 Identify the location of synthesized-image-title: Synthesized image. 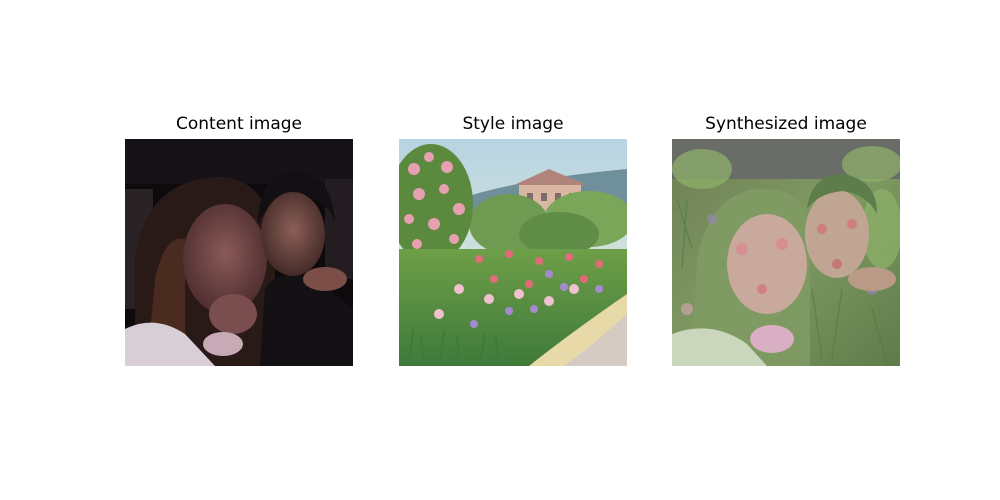
(786, 124).